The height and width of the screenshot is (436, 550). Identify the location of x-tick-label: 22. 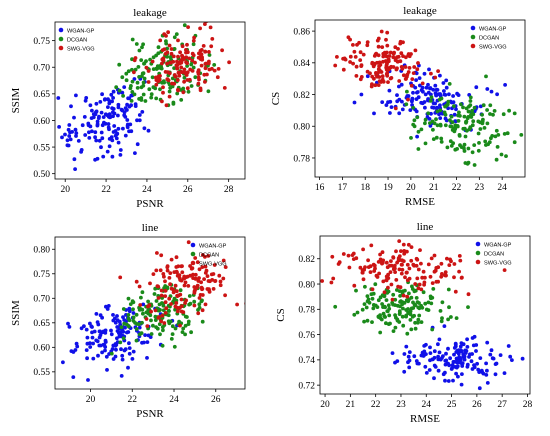
(376, 405).